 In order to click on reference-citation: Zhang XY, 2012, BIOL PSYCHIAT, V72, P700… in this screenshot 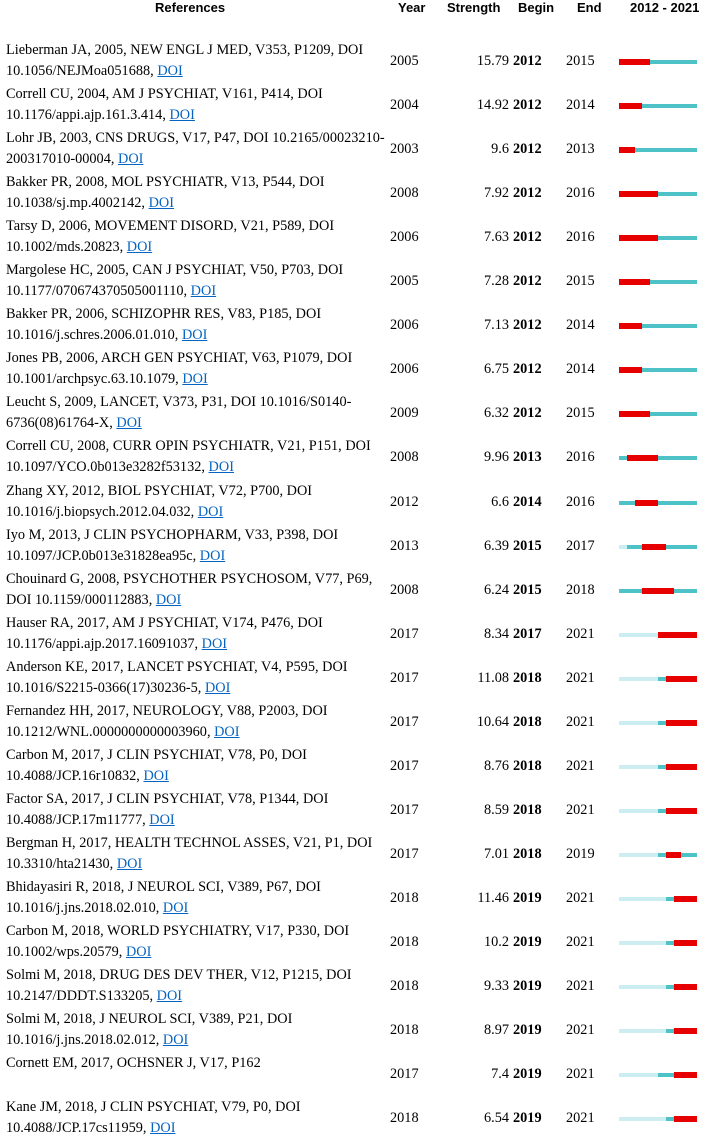, I will do `click(197, 502)`.